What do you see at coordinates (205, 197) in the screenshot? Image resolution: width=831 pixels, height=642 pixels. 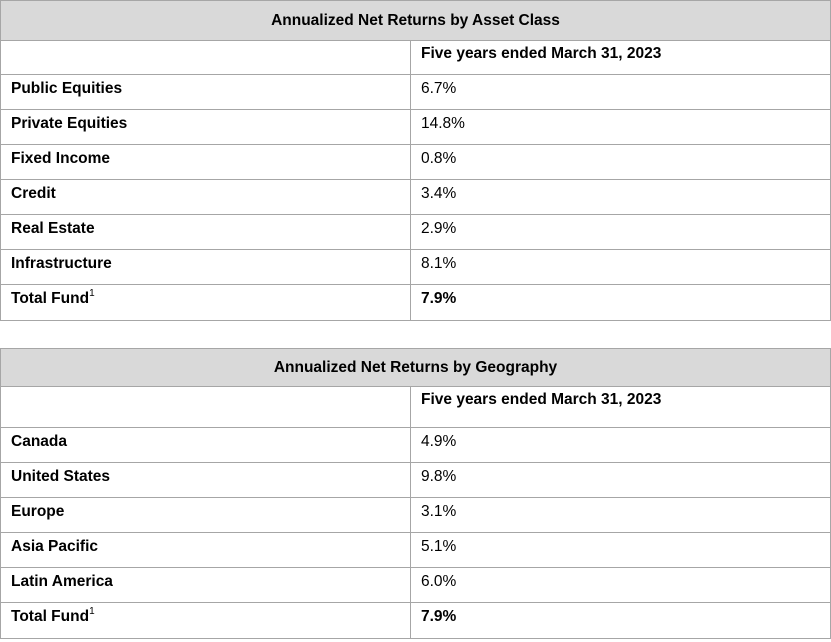 I see `row-label: Credit` at bounding box center [205, 197].